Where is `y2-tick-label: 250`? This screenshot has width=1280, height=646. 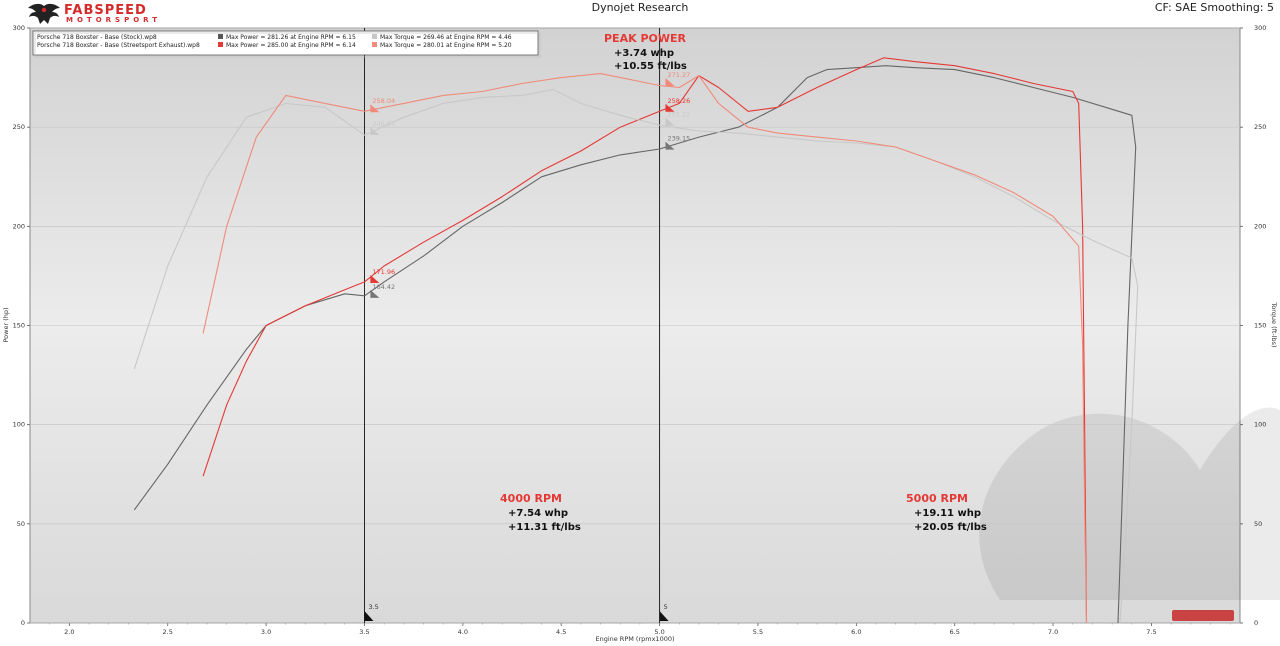 y2-tick-label: 250 is located at coordinates (1260, 127).